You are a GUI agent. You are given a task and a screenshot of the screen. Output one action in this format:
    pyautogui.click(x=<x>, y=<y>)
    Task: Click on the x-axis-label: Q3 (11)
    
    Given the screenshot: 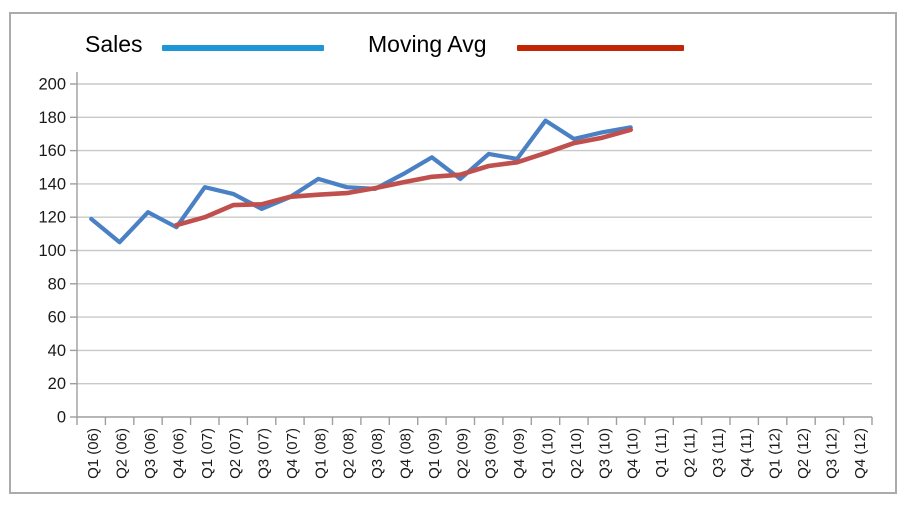 What is the action you would take?
    pyautogui.click(x=718, y=453)
    